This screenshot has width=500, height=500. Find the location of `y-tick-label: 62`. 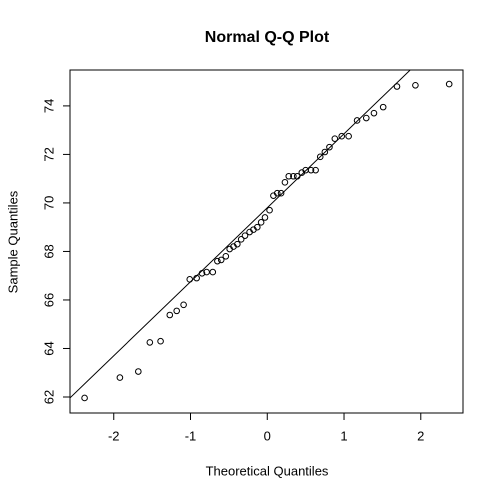

y-tick-label: 62 is located at coordinates (48, 397).